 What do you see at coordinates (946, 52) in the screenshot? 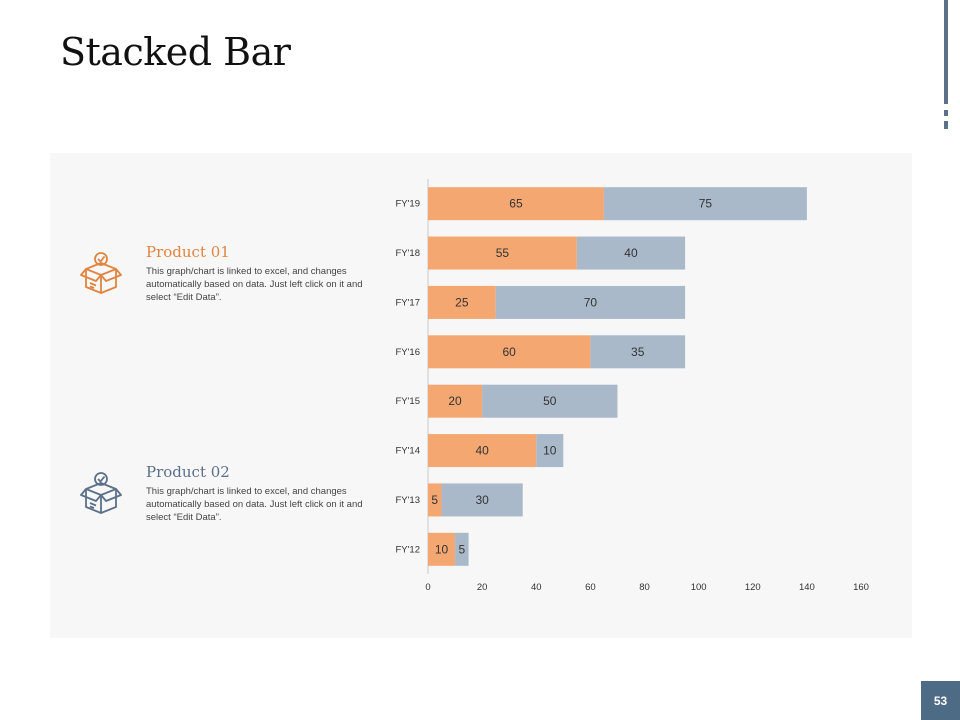
I see `accent-bar` at bounding box center [946, 52].